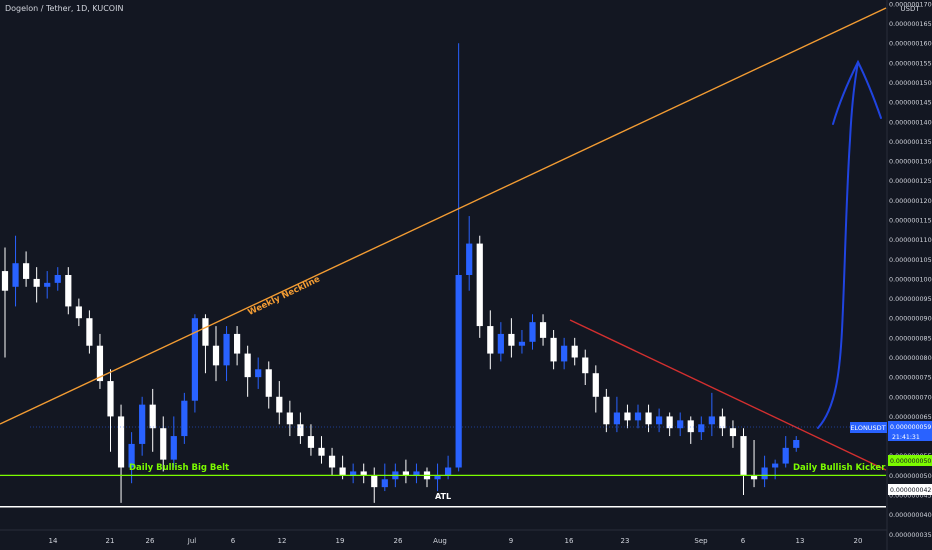  I want to click on time-tick-label: 23, so click(625, 541).